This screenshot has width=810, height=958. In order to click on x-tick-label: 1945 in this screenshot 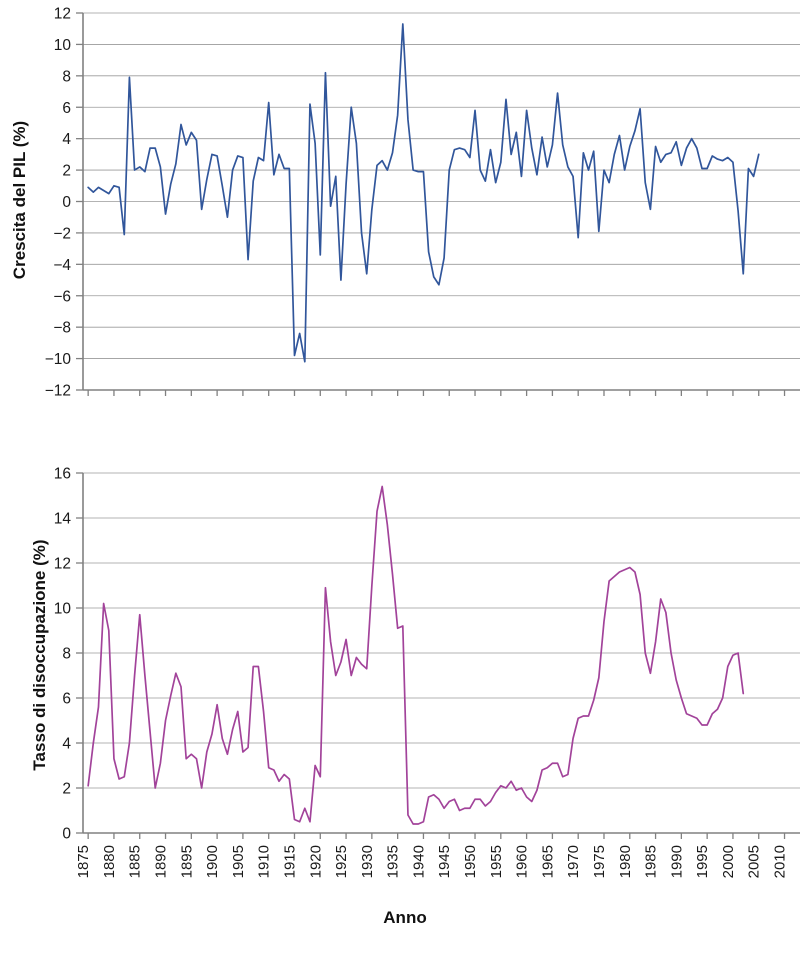, I will do `click(444, 861)`.